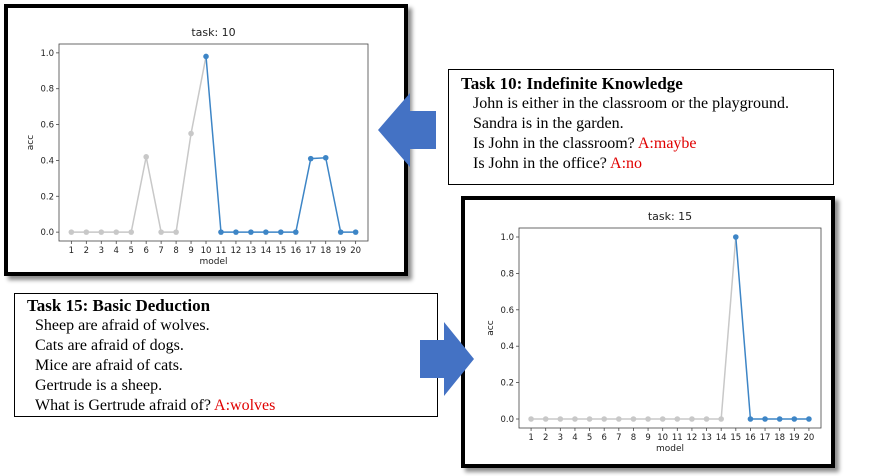 Image resolution: width=874 pixels, height=476 pixels. Describe the element at coordinates (47, 233) in the screenshot. I see `y-tick-label: 0.0` at that location.